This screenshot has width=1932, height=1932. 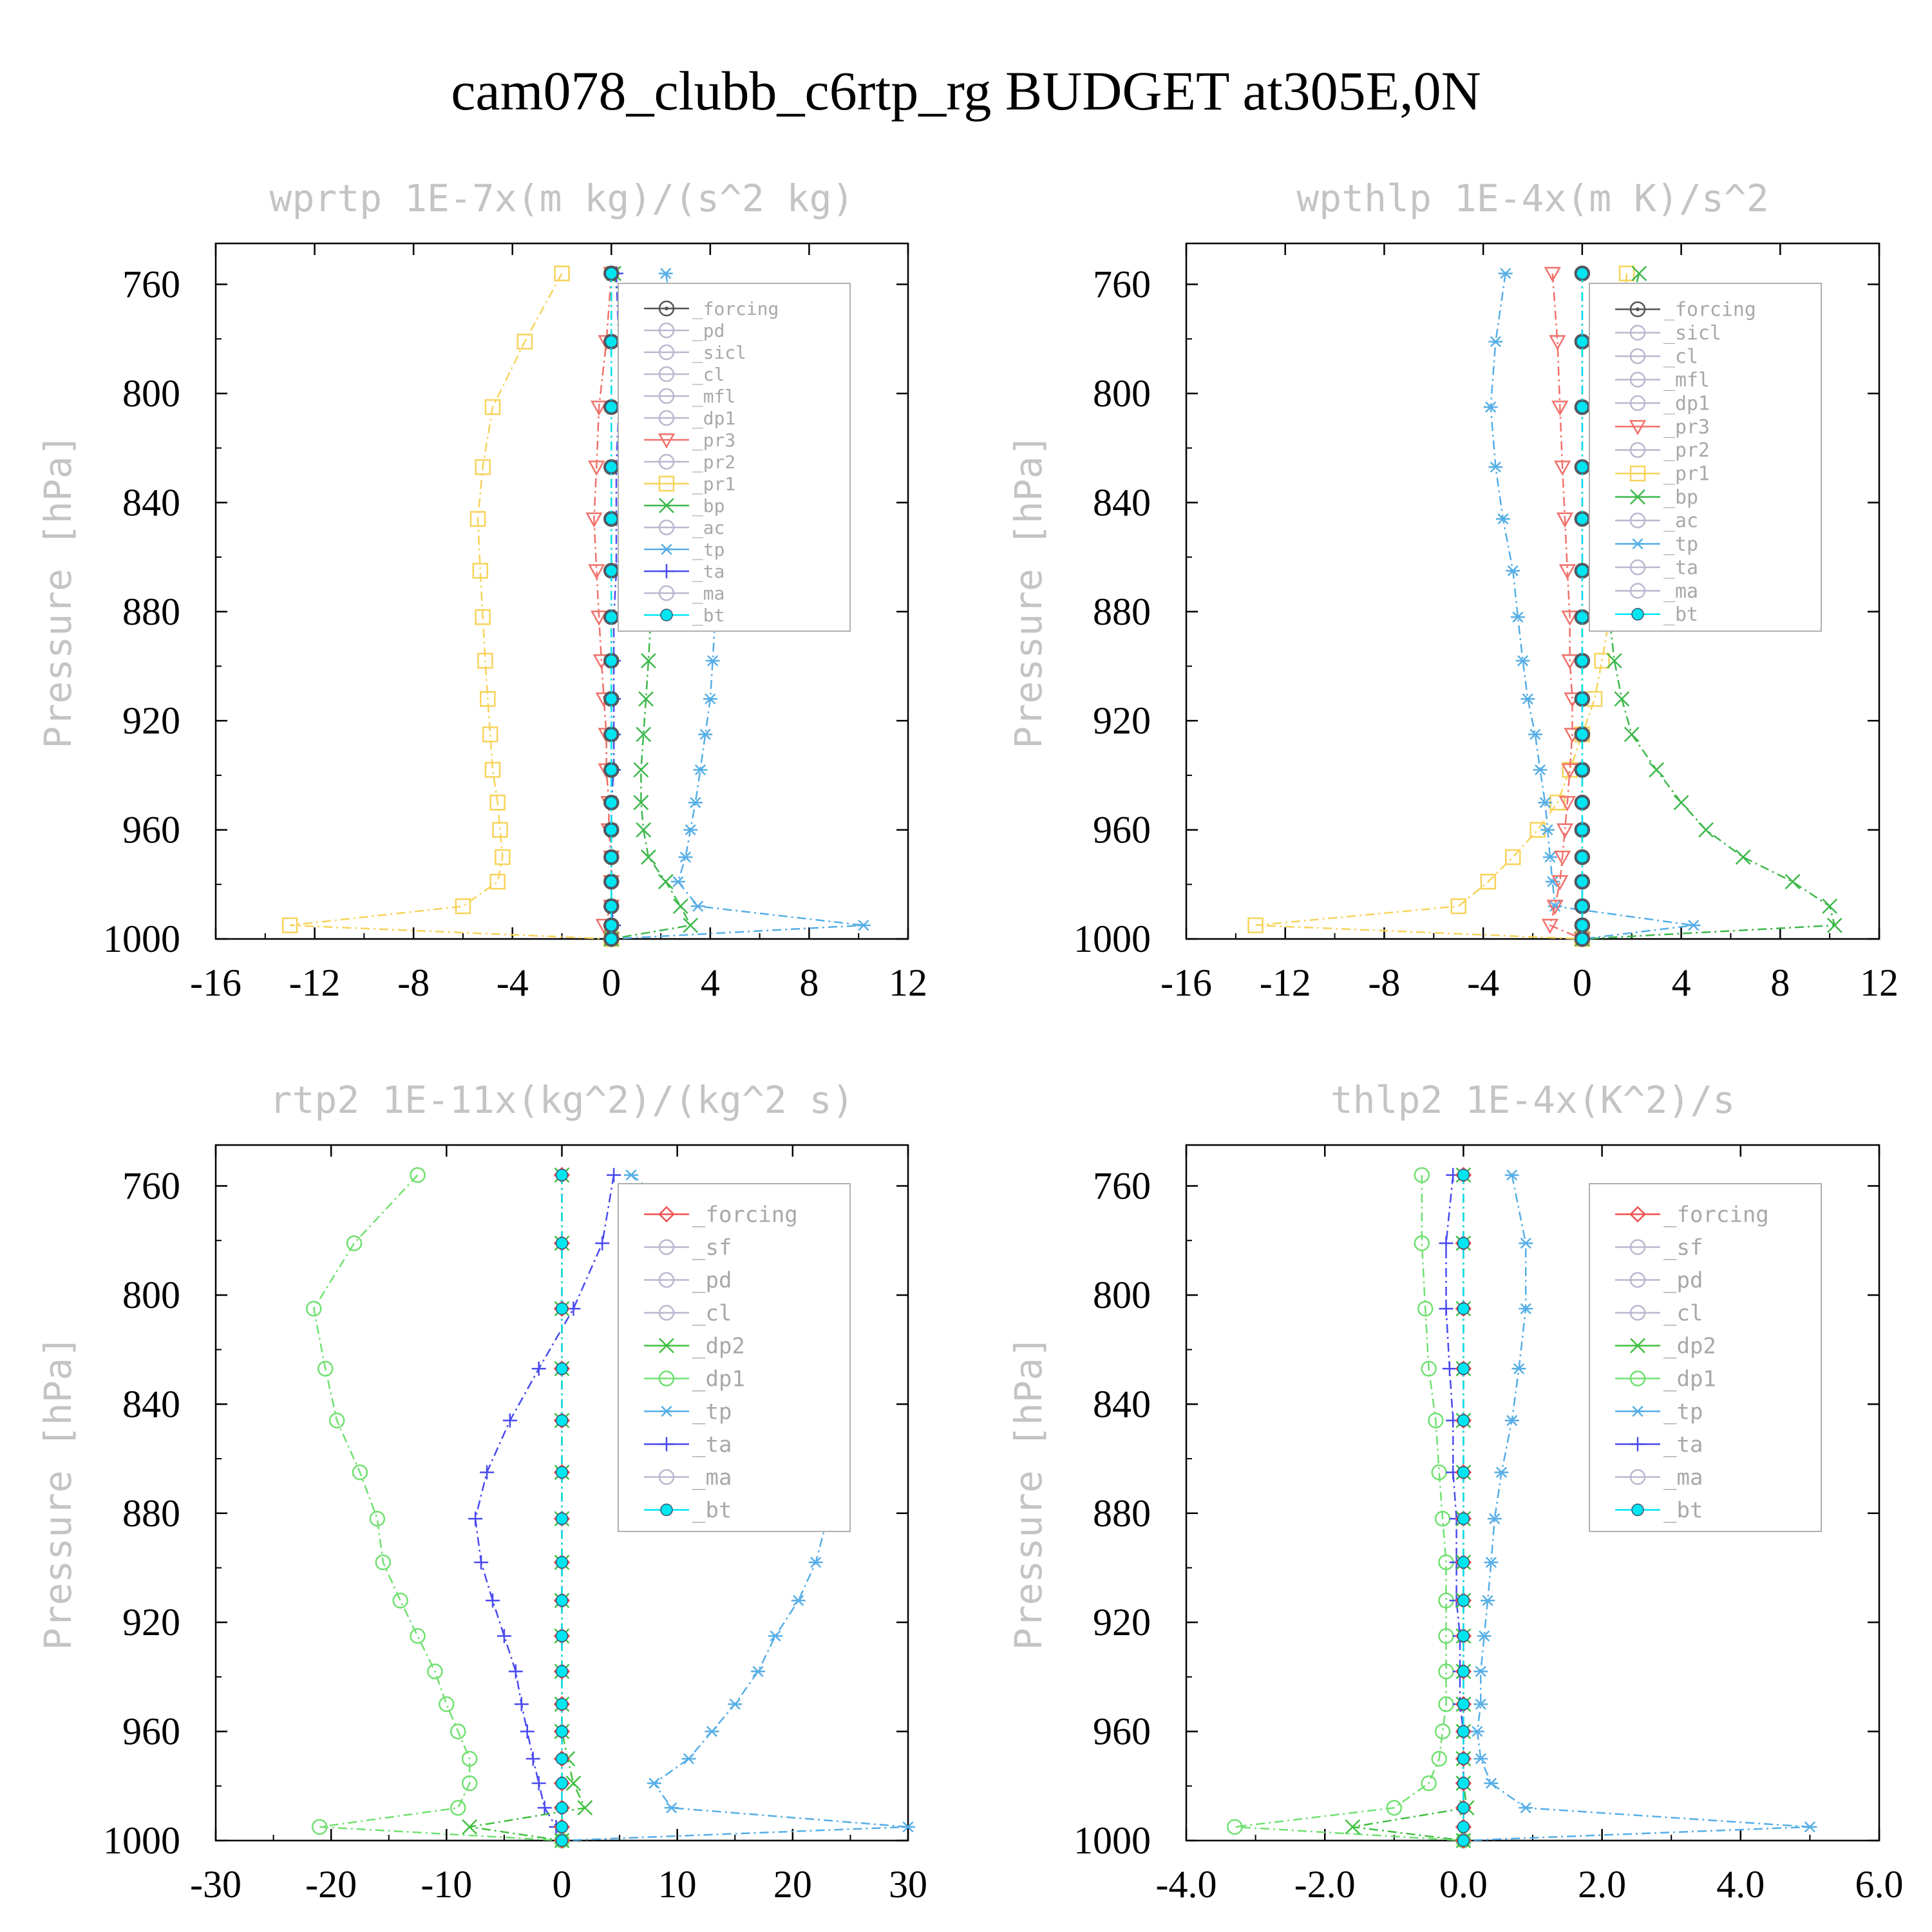 What do you see at coordinates (141, 1841) in the screenshot?
I see `y-tick-label: 1000` at bounding box center [141, 1841].